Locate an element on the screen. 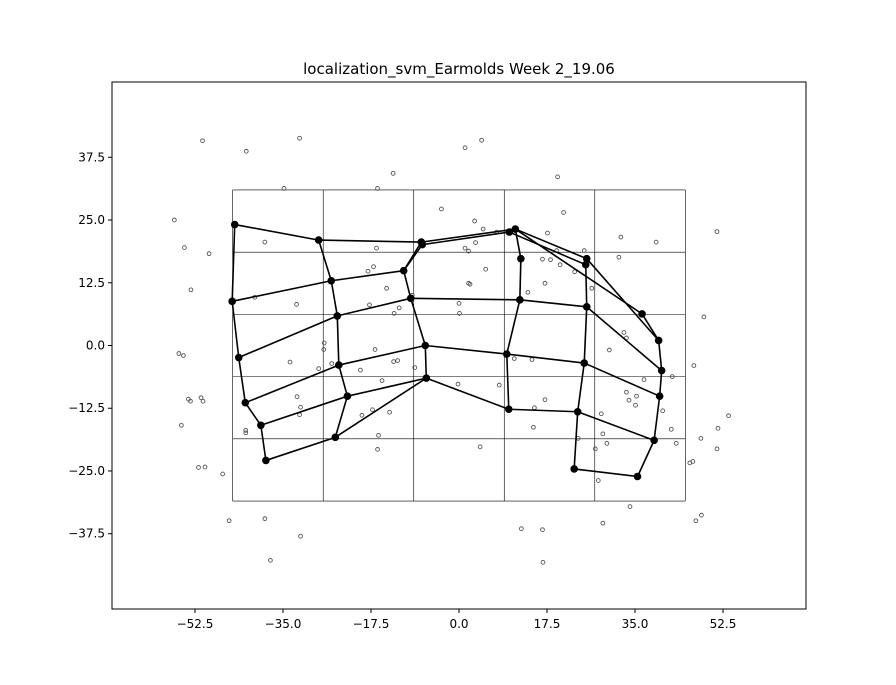 Image resolution: width=896 pixels, height=685 pixels. x-tick-label: −17.5 is located at coordinates (371, 624).